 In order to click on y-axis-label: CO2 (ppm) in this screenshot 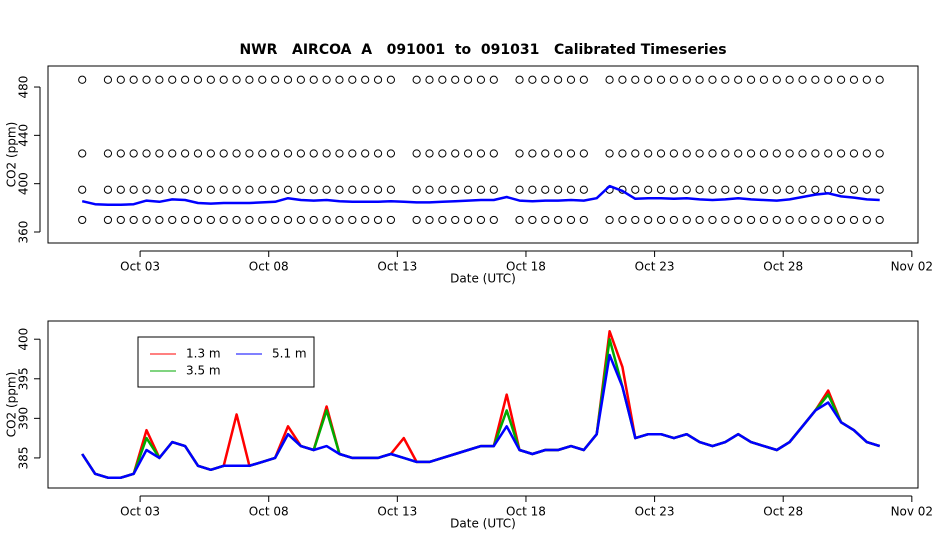, I will do `click(12, 155)`.